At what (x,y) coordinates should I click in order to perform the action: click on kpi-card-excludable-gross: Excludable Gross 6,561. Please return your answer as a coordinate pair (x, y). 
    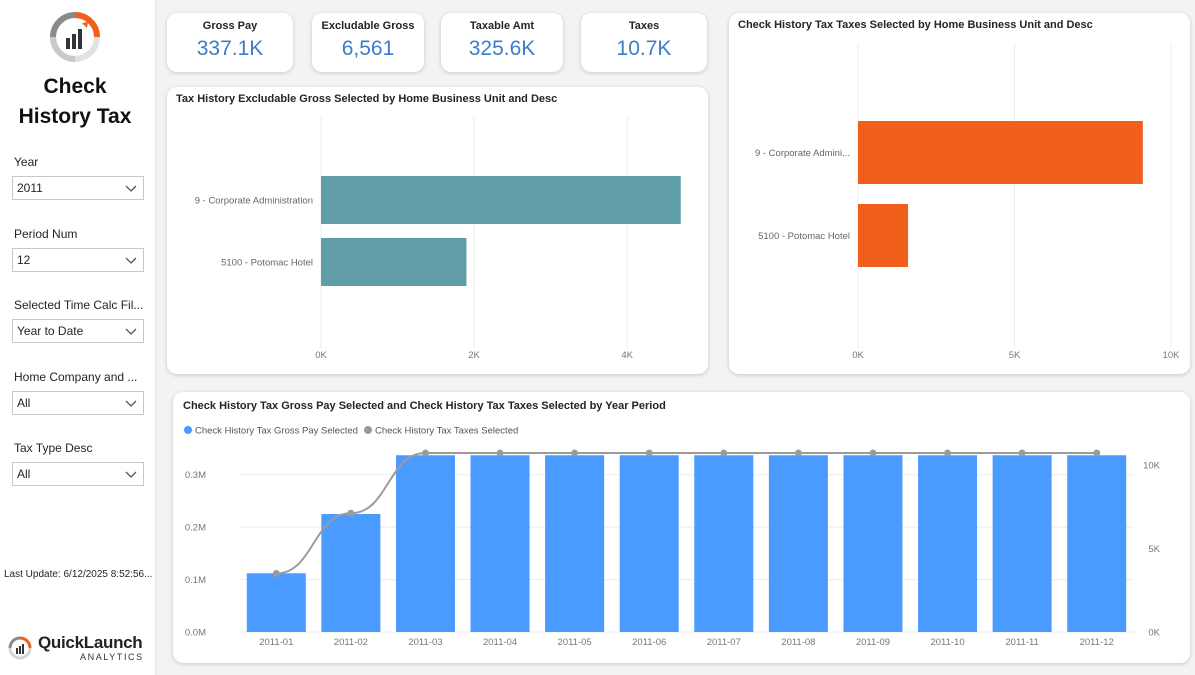
    Looking at the image, I should click on (368, 42).